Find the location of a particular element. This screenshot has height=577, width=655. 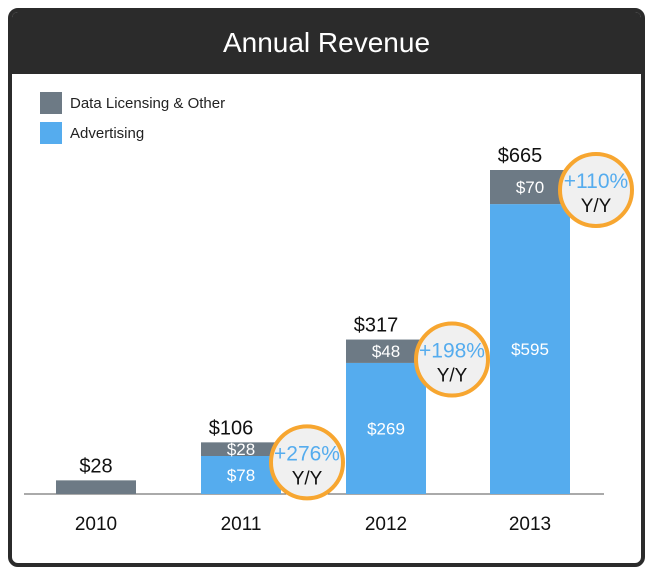

x-tick-2013: 2013 is located at coordinates (530, 524).